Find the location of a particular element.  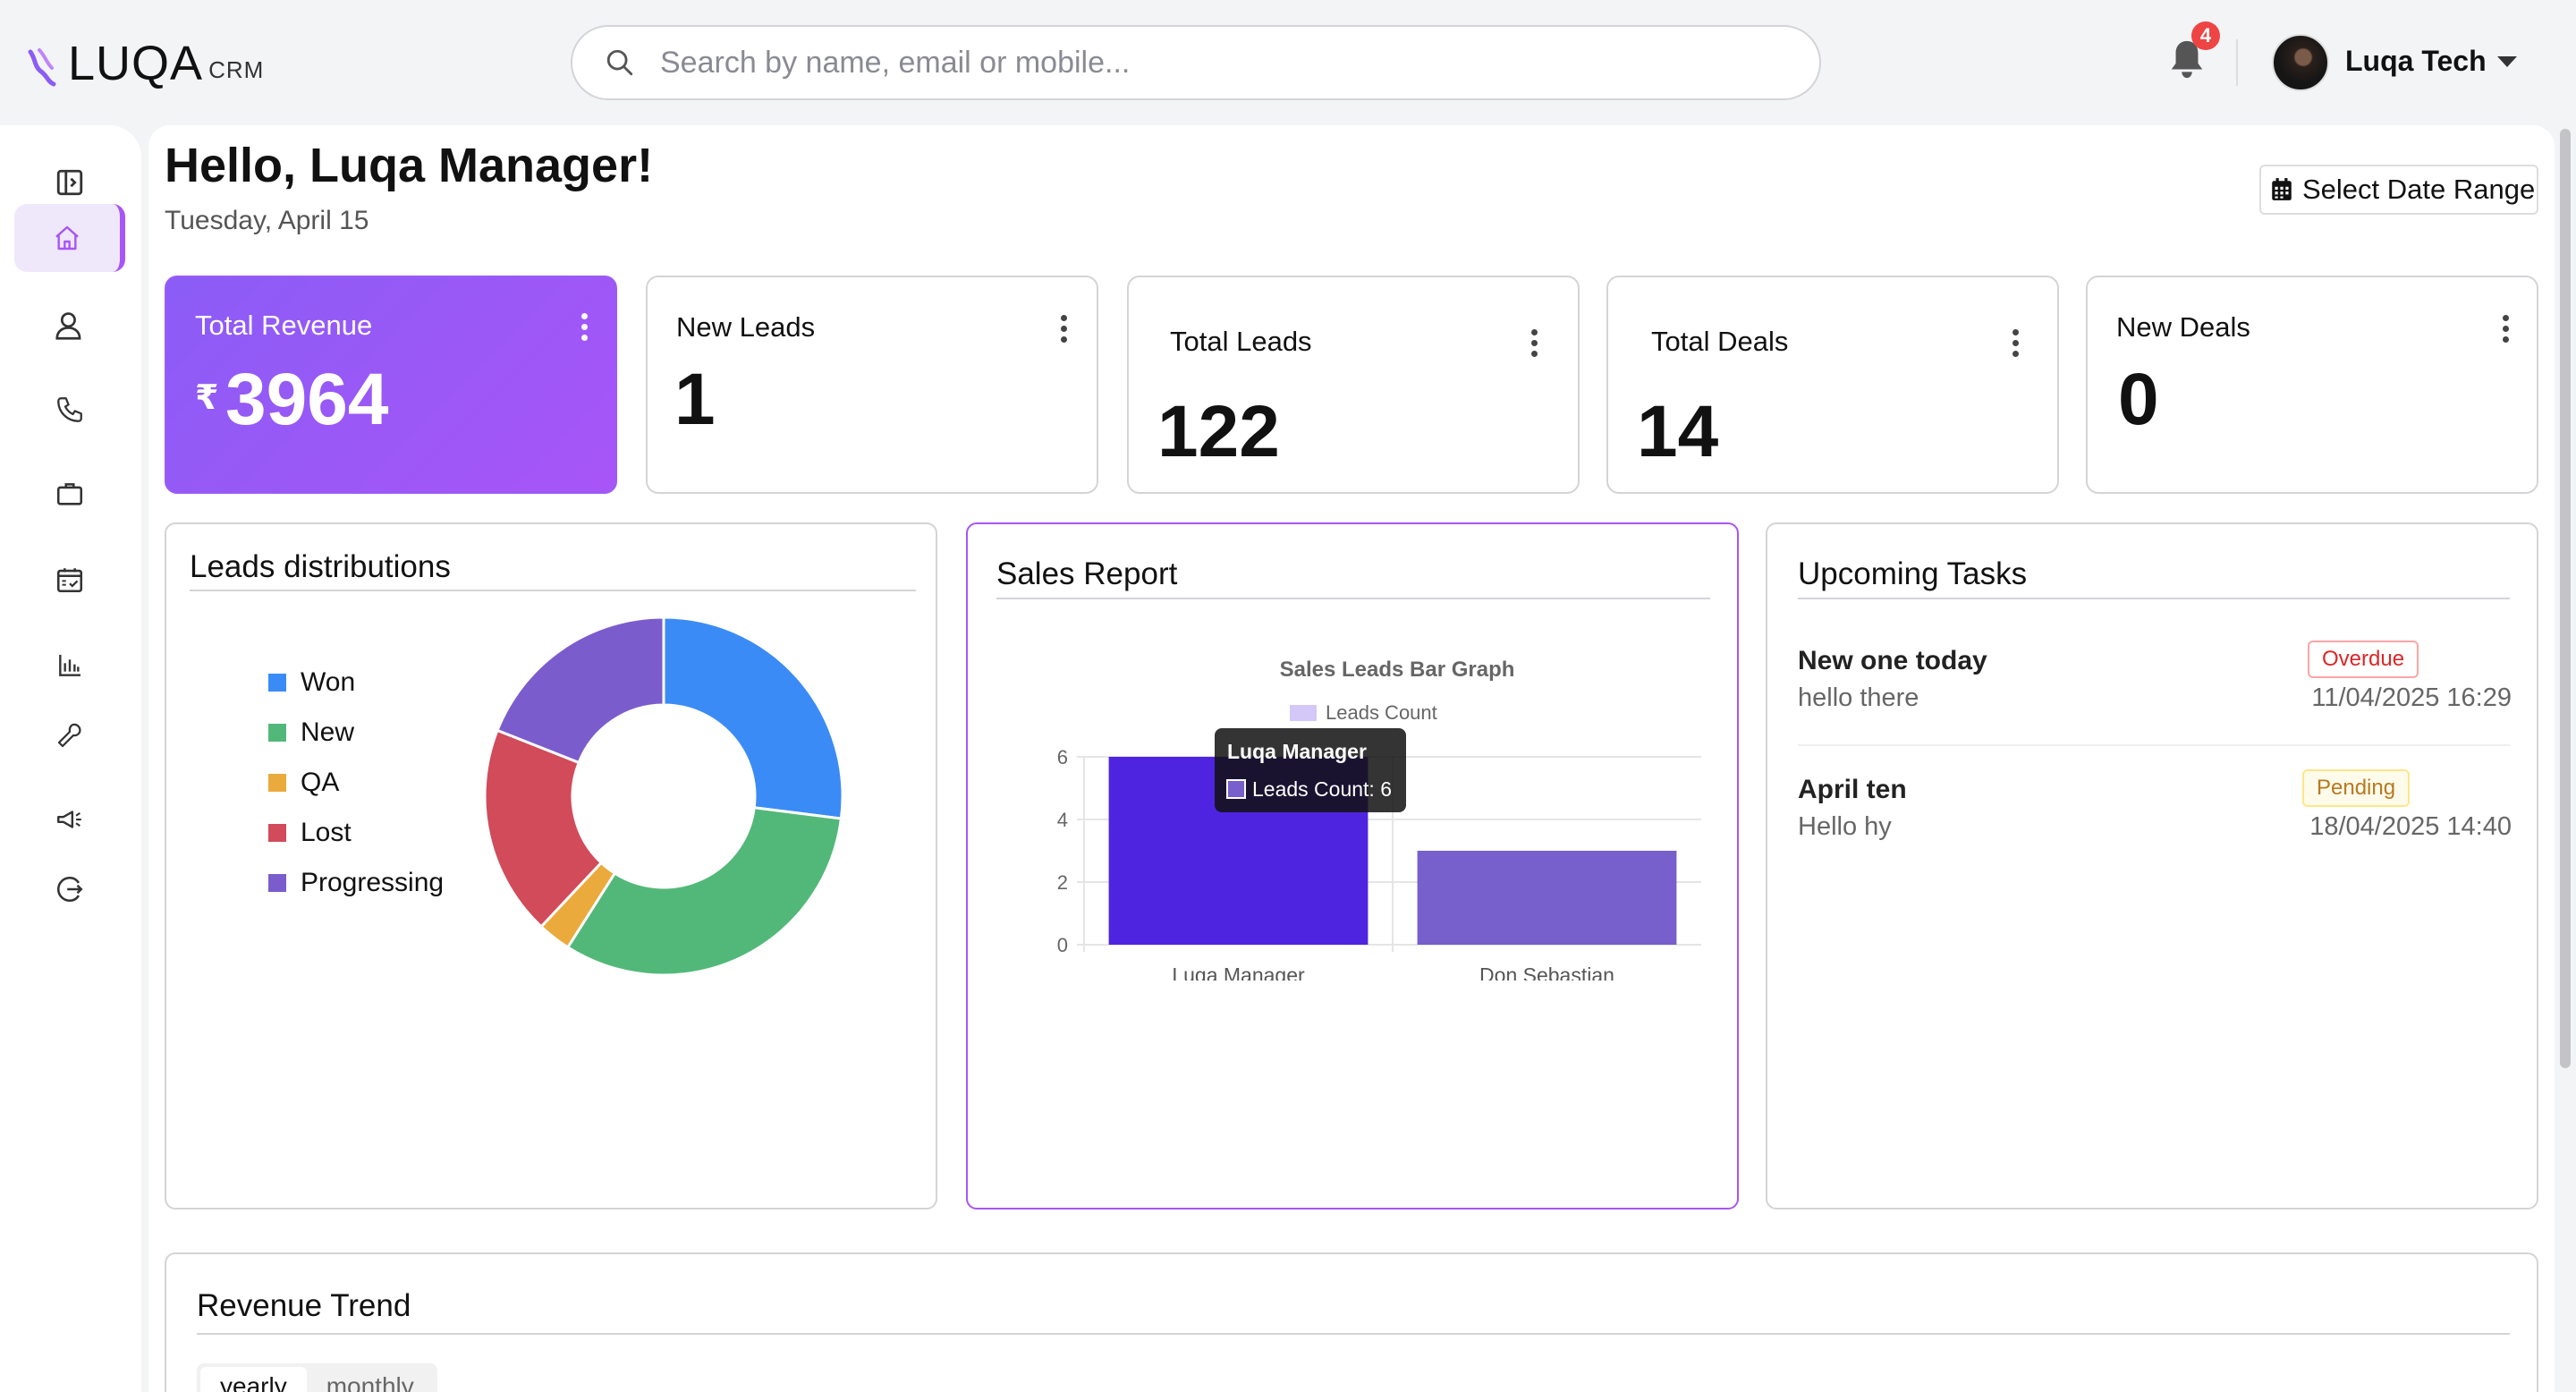

sidebar-item-tools is located at coordinates (69, 735).